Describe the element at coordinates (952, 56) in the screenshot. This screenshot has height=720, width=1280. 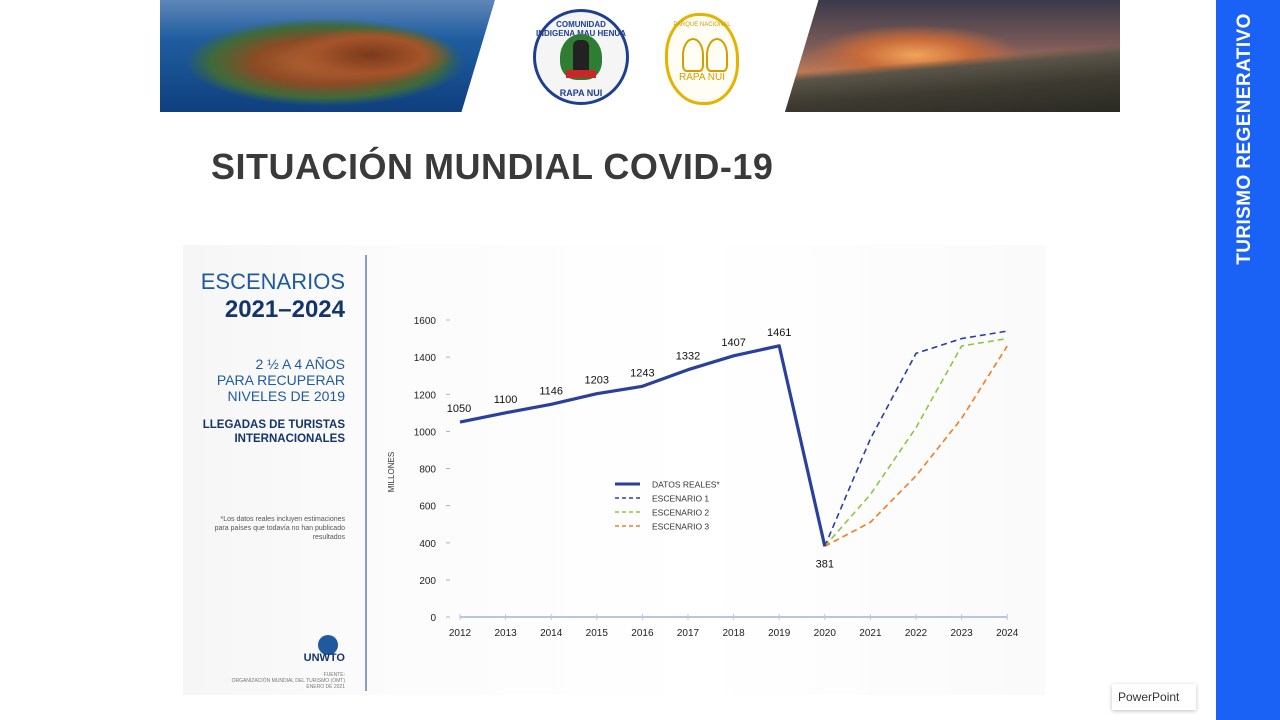
I see `stone-wall-photo` at that location.